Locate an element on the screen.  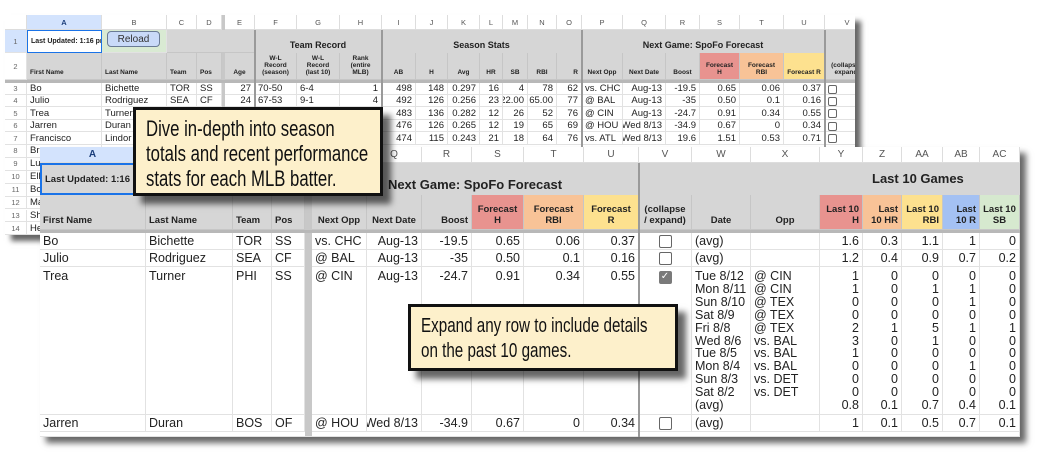
table-cell: Duran is located at coordinates (189, 423).